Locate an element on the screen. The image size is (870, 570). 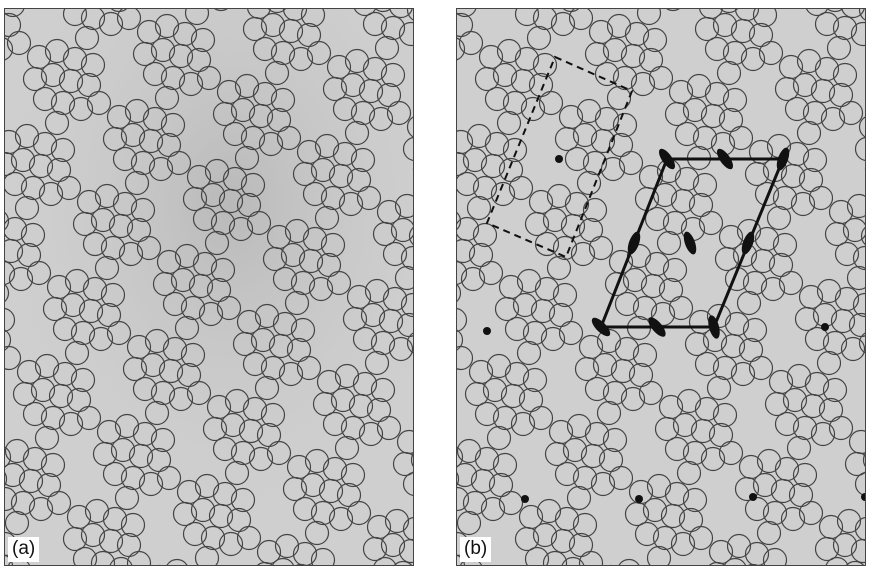
panel-label-b: (b) is located at coordinates (476, 549).